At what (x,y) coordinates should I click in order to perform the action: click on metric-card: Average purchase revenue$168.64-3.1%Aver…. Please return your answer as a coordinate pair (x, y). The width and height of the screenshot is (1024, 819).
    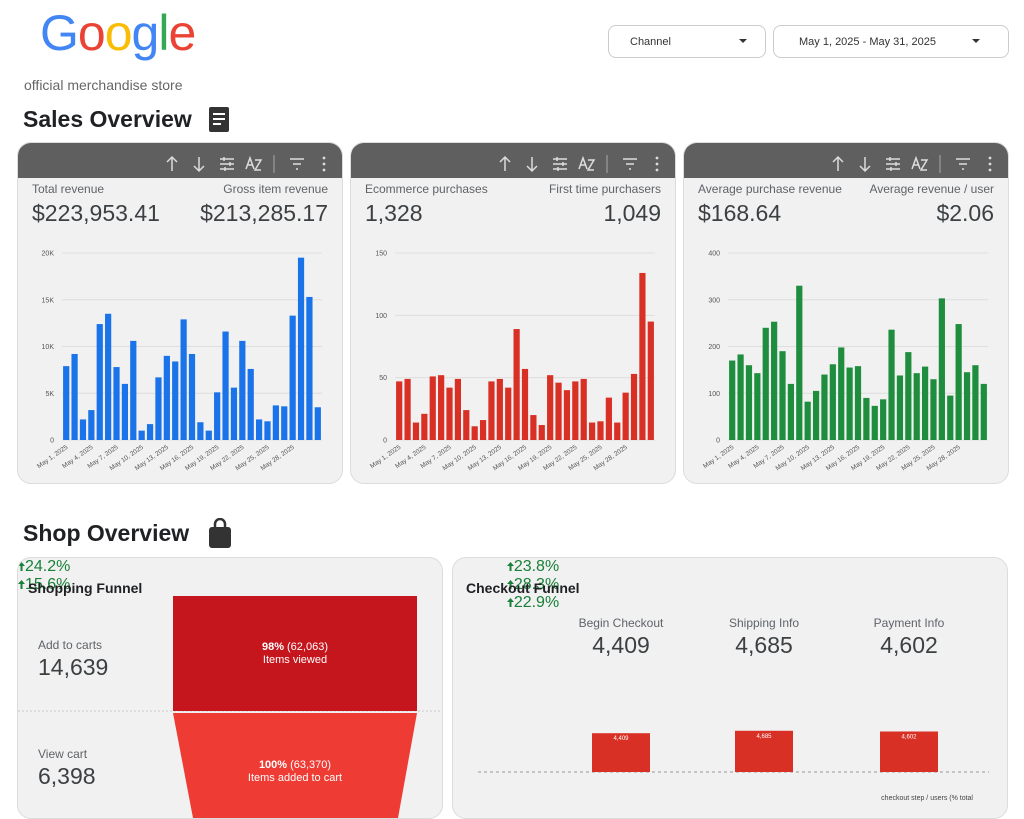
    Looking at the image, I should click on (846, 313).